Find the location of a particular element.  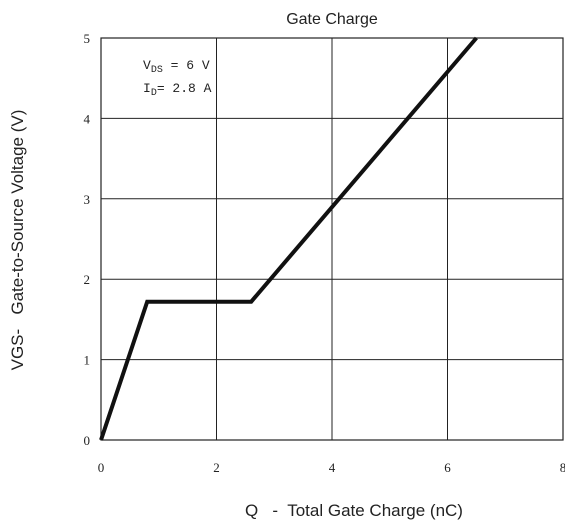

x-axis-label: Q - Total Gate Charge (nC) is located at coordinates (354, 510).